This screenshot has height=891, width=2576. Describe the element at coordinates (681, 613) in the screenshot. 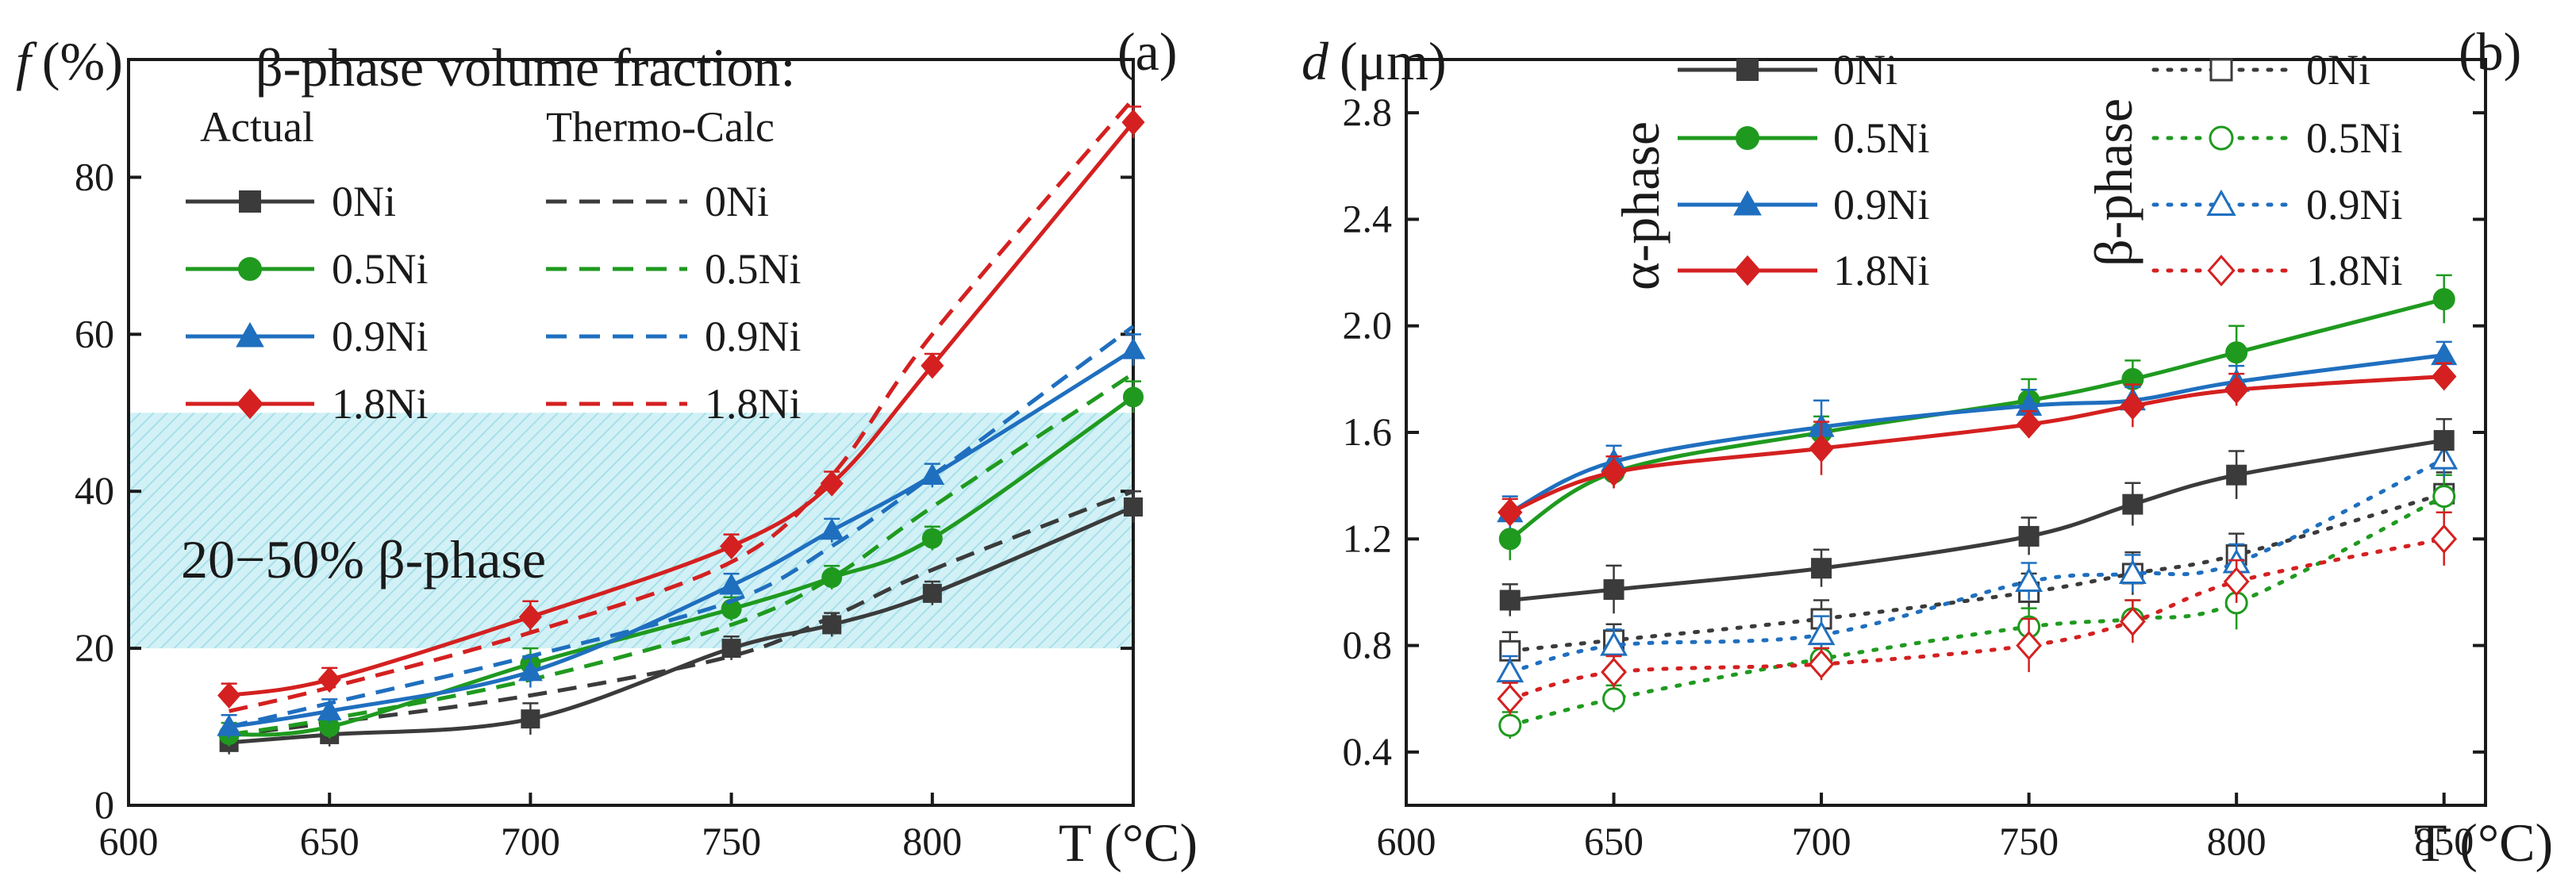

I see `thermocalc-line-0Ni` at that location.